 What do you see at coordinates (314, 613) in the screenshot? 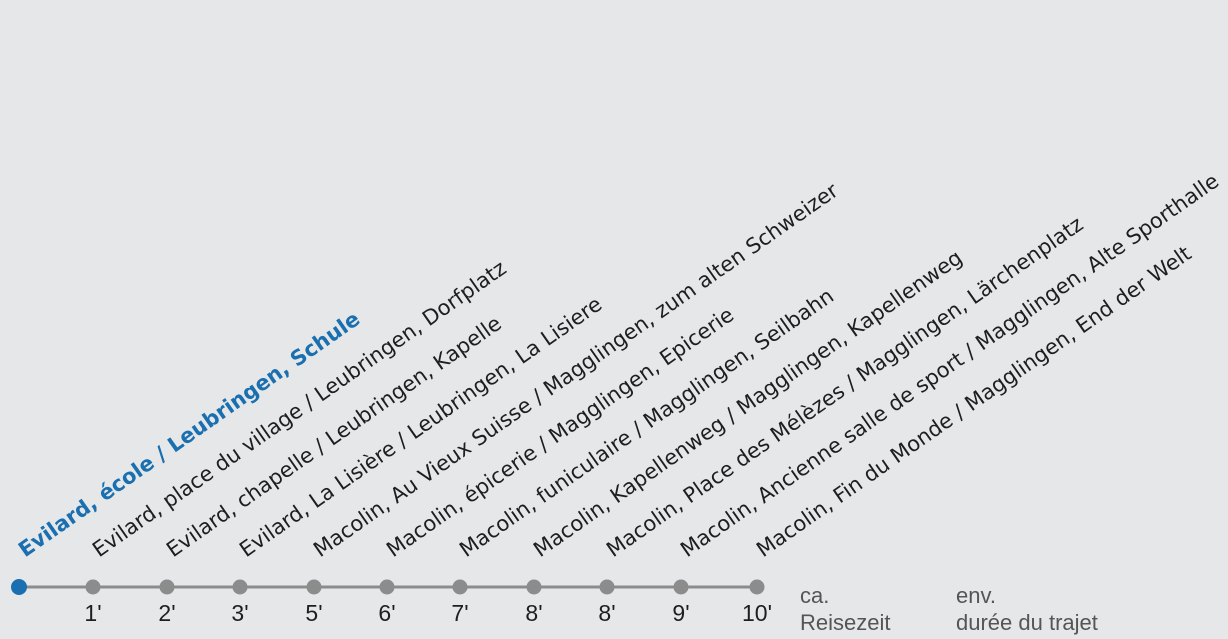
I see `travel-time: 5'` at bounding box center [314, 613].